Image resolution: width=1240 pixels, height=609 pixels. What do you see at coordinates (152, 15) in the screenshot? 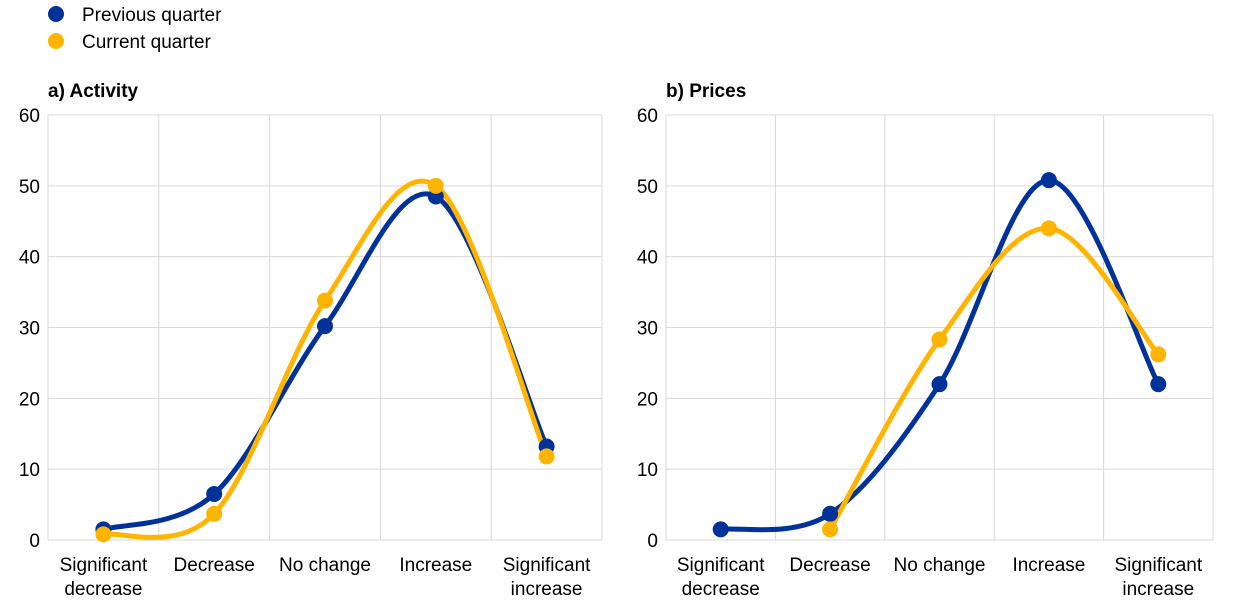
I see `legend-label-previous-quarter: Previous quarter` at bounding box center [152, 15].